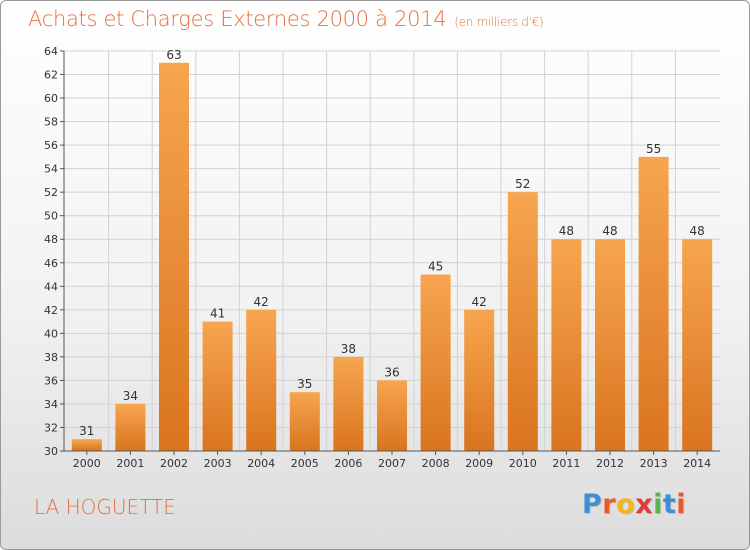  What do you see at coordinates (51, 333) in the screenshot?
I see `y-tick-label: 40` at bounding box center [51, 333].